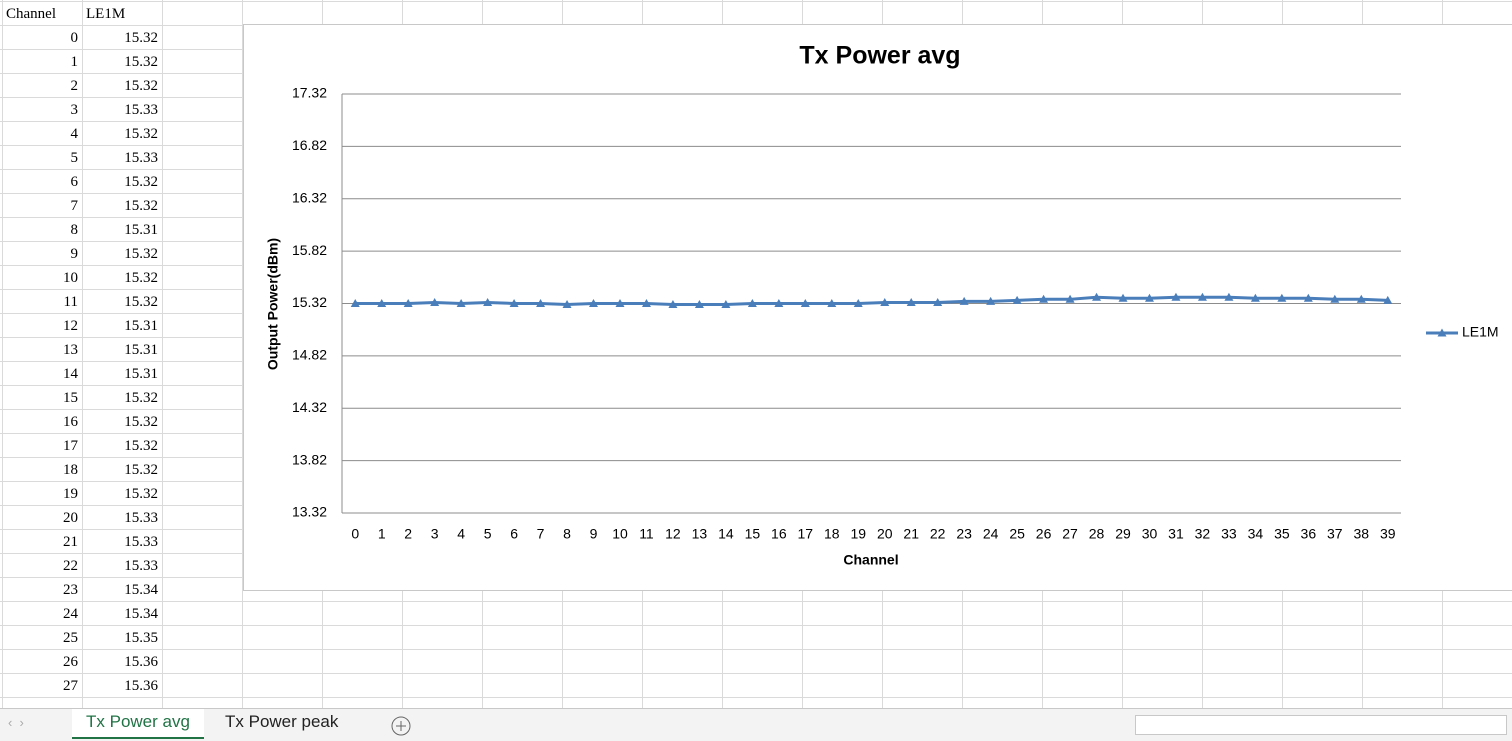  What do you see at coordinates (401, 726) in the screenshot?
I see `add-sheet` at bounding box center [401, 726].